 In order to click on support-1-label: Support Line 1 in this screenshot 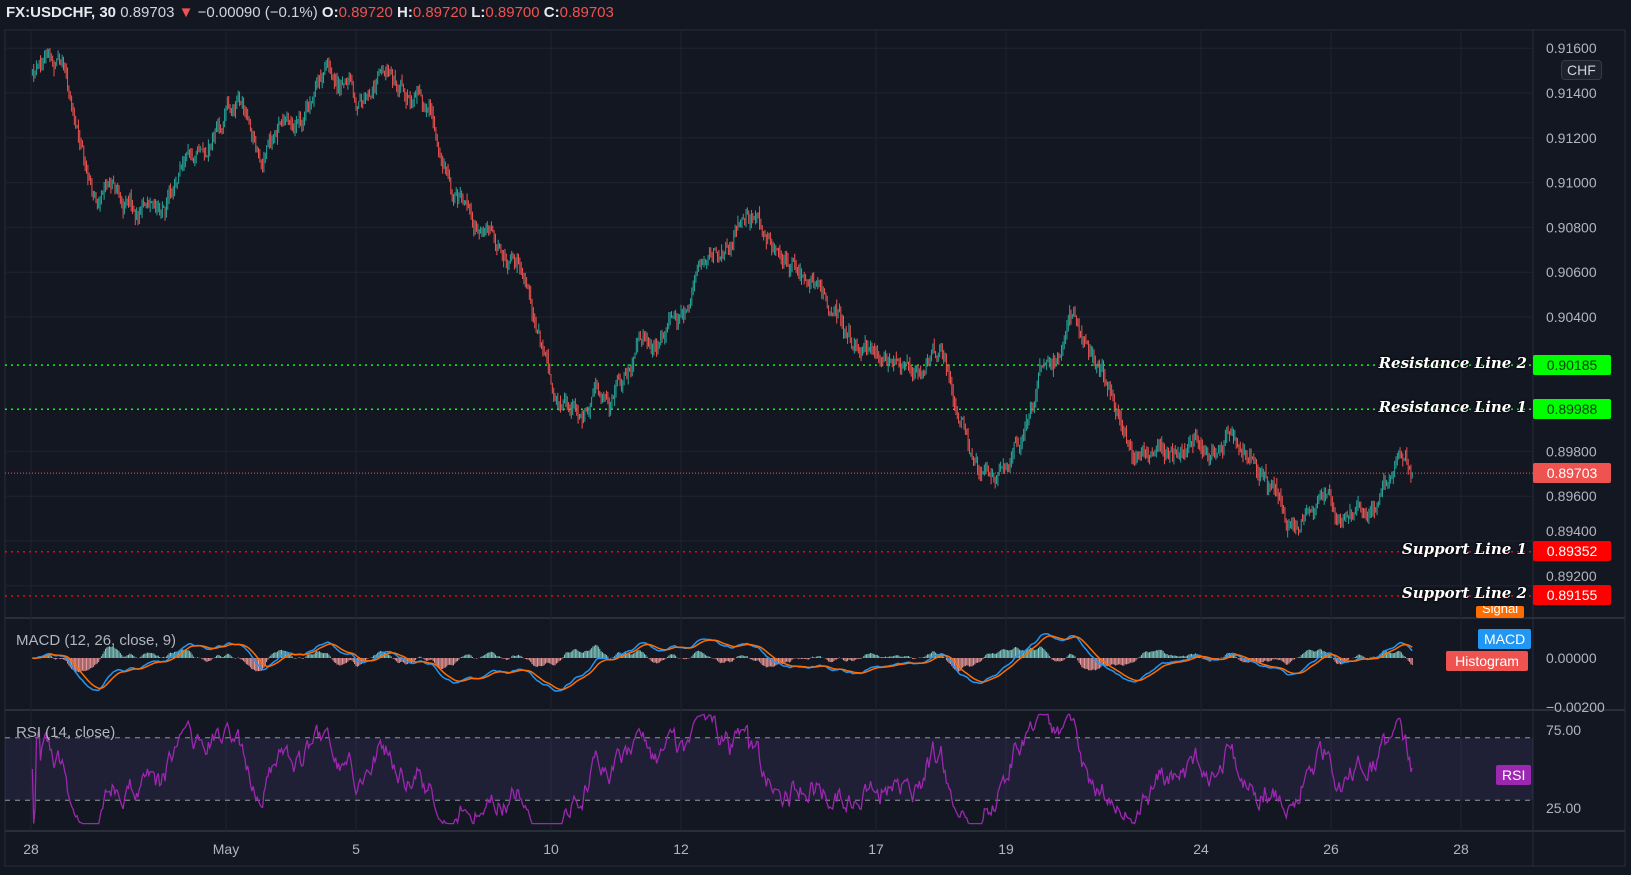, I will do `click(1464, 549)`.